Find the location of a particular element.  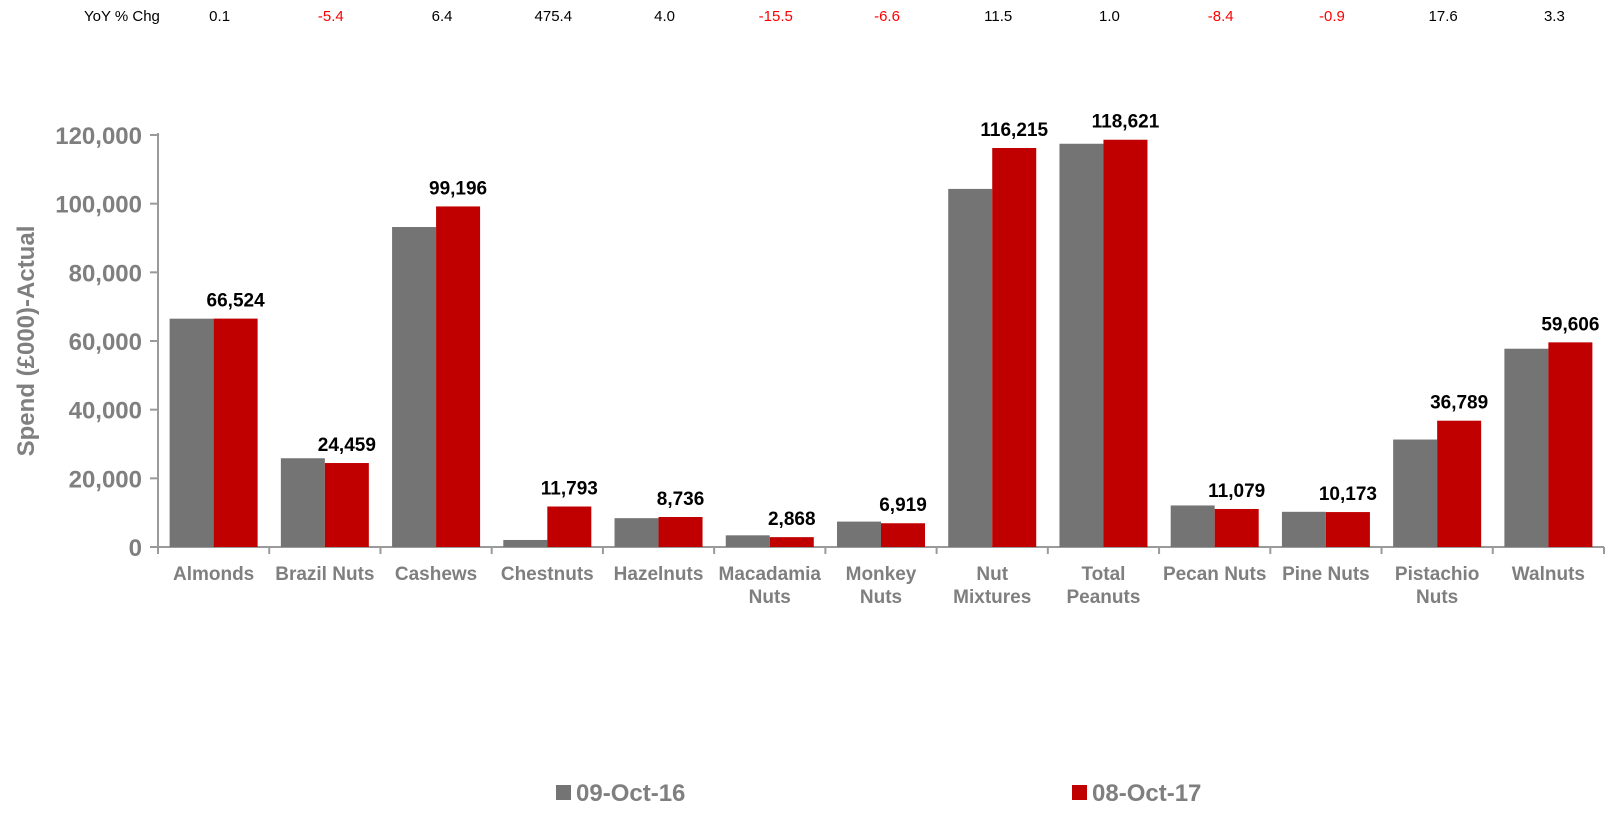

yoy-value: -15.5 is located at coordinates (775, 16).